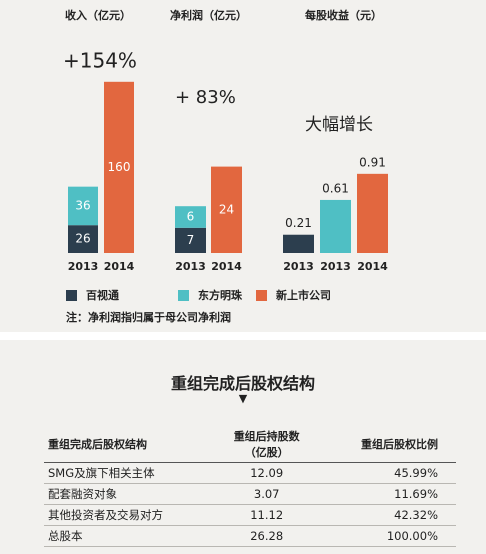 Image resolution: width=486 pixels, height=554 pixels. Describe the element at coordinates (242, 383) in the screenshot. I see `table-title: 重组完成后股权结构` at that location.